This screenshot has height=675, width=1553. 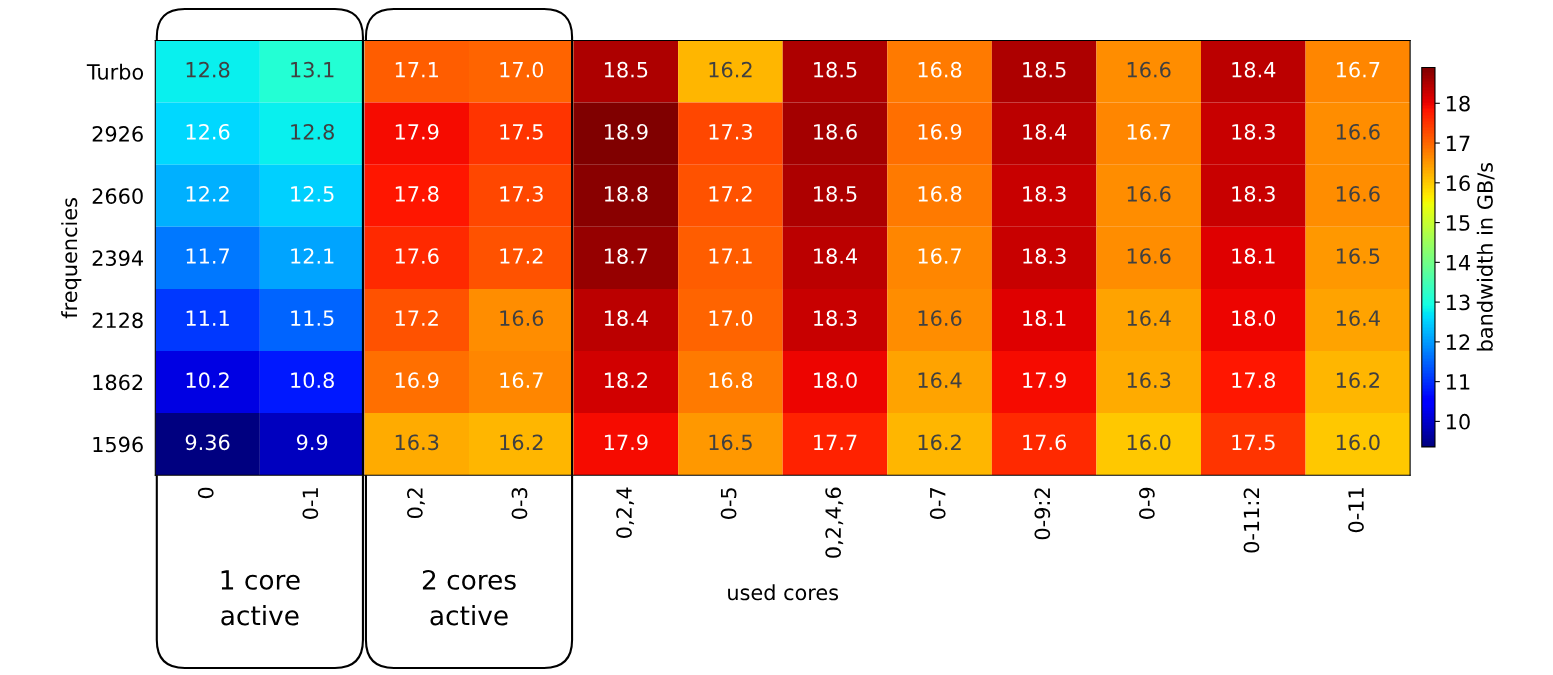 I want to click on data-label: 17.5, so click(x=1253, y=442).